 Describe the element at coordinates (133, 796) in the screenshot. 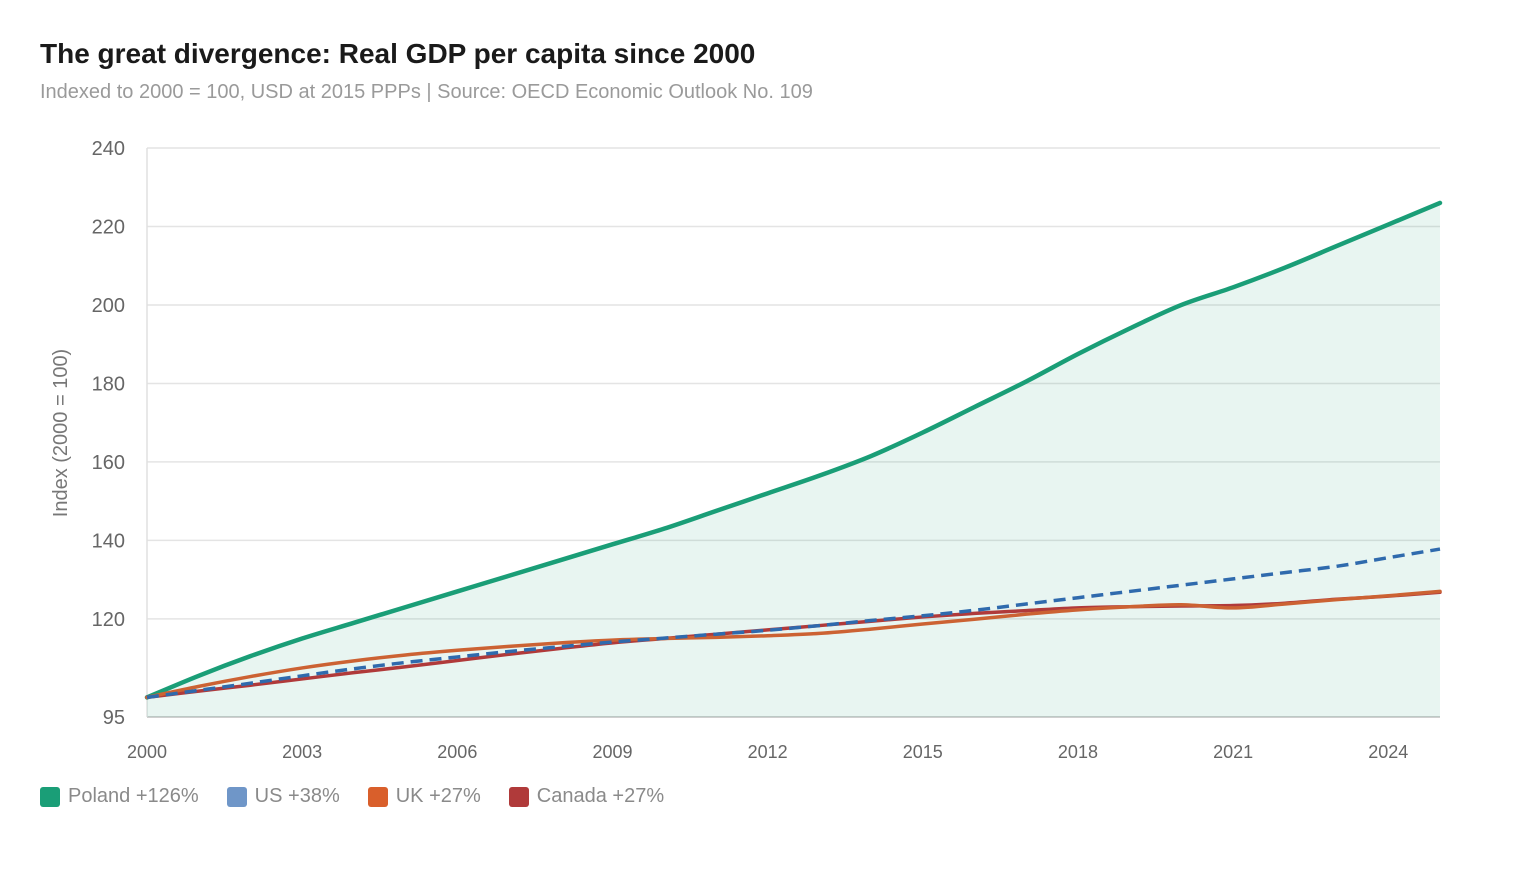

I see `legend-label: Poland +126%` at that location.